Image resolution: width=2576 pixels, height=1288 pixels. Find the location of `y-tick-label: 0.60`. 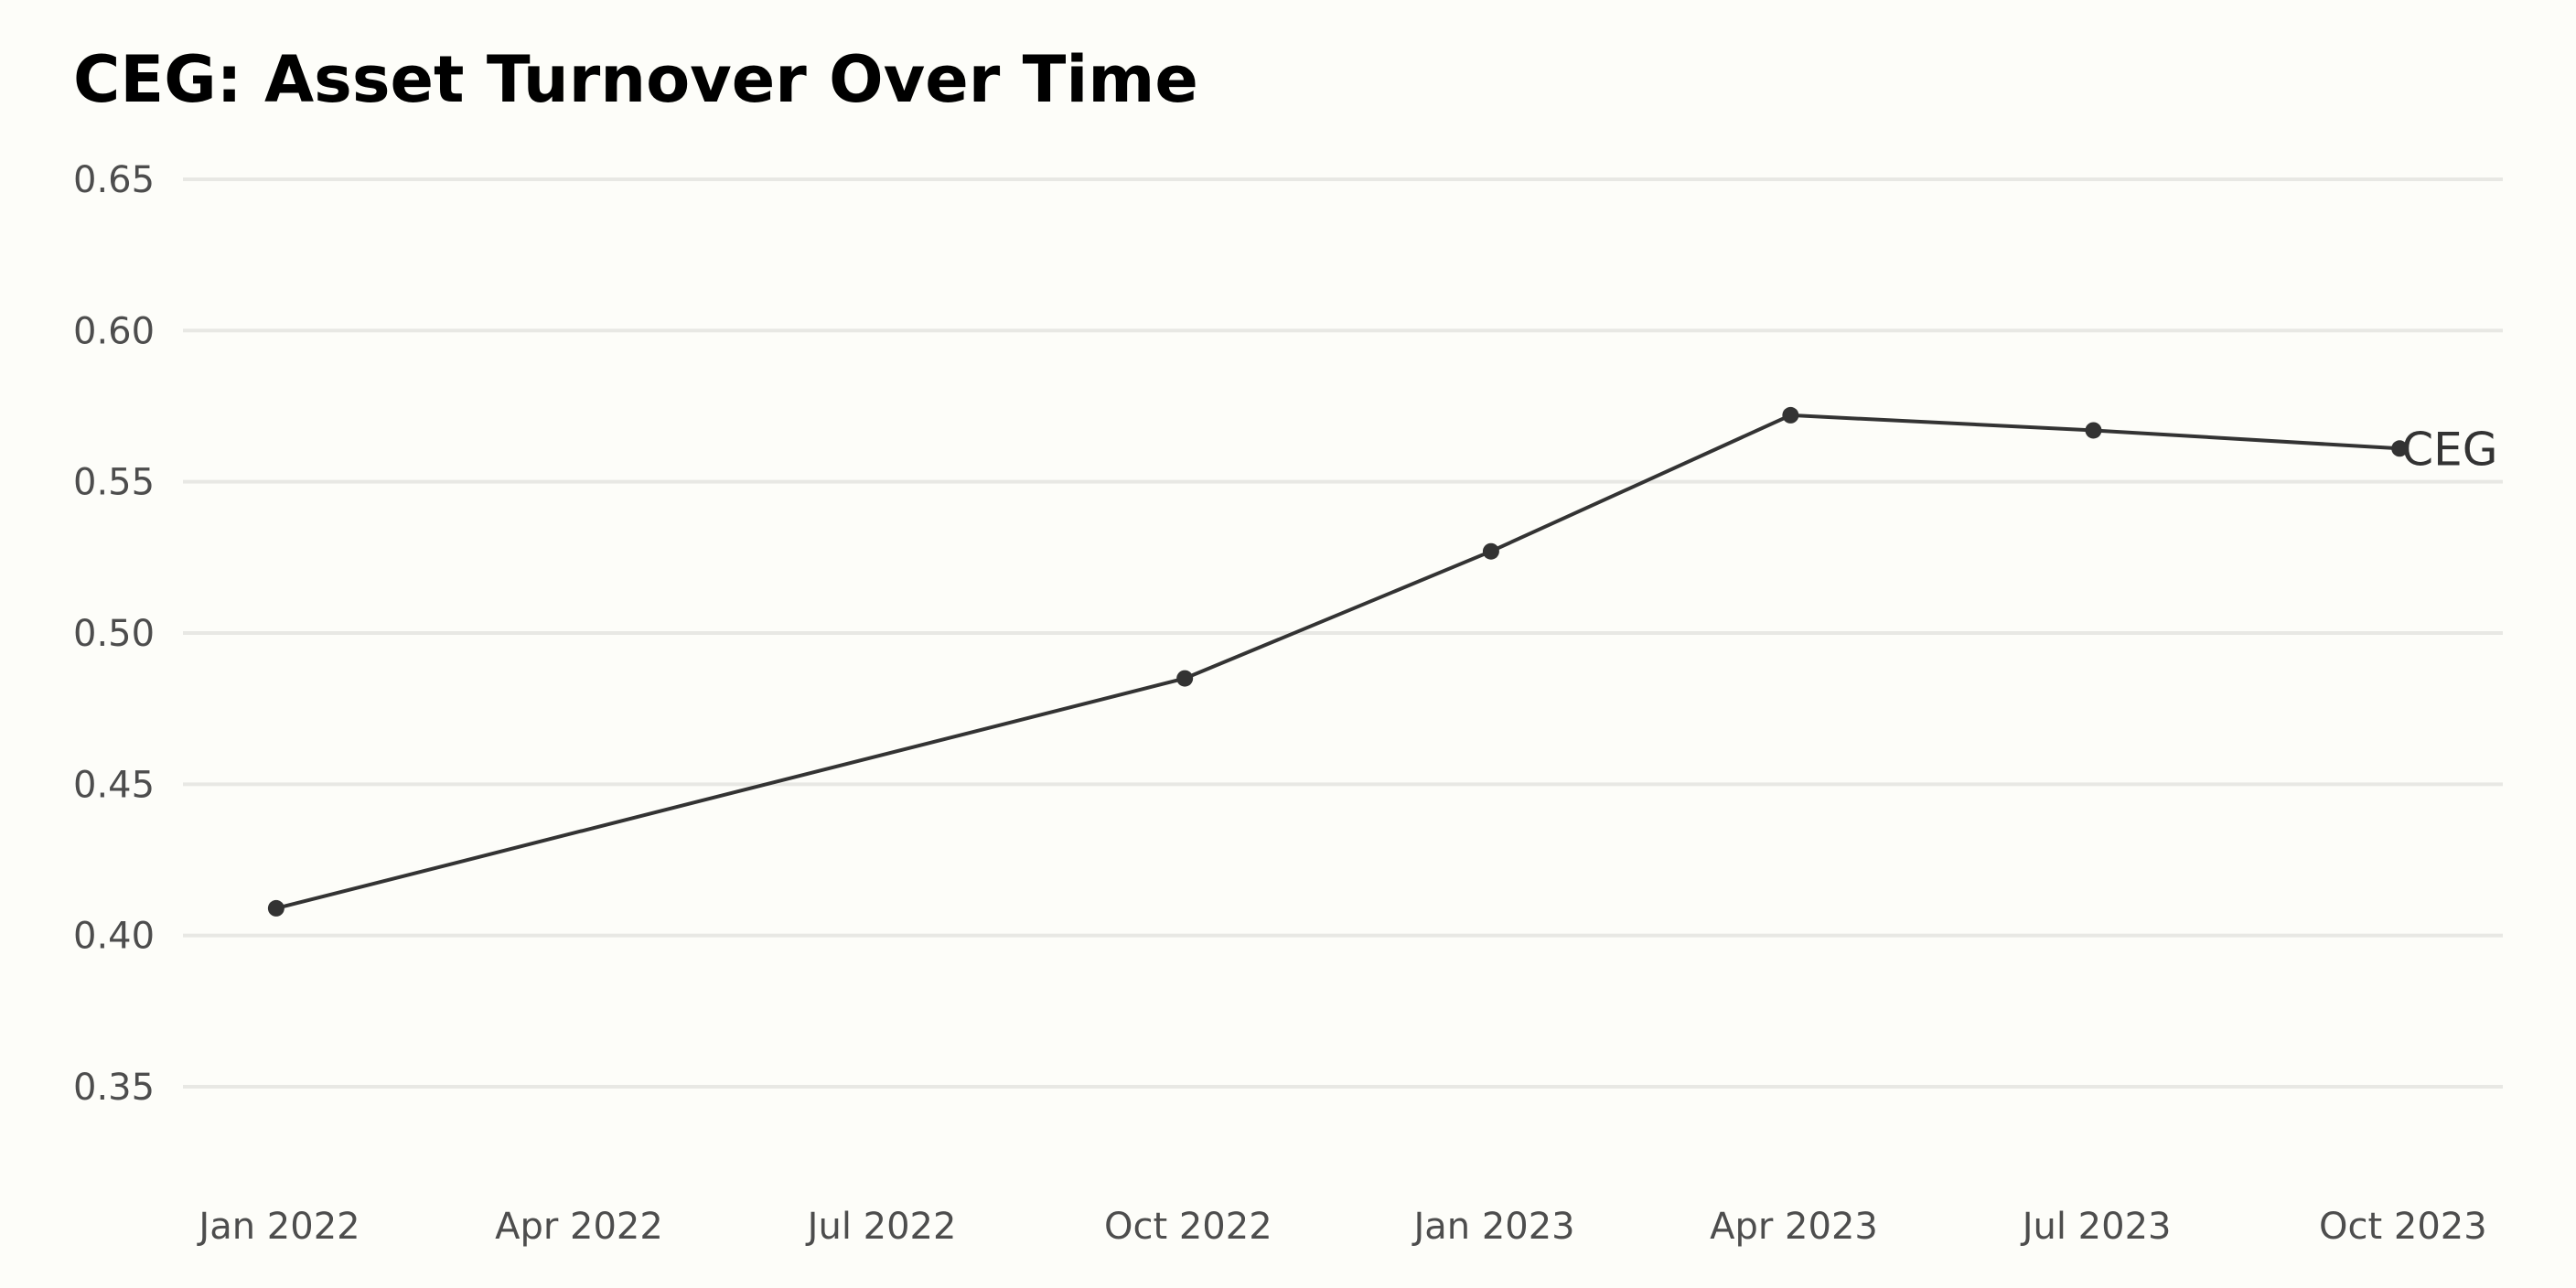

y-tick-label: 0.60 is located at coordinates (114, 331).